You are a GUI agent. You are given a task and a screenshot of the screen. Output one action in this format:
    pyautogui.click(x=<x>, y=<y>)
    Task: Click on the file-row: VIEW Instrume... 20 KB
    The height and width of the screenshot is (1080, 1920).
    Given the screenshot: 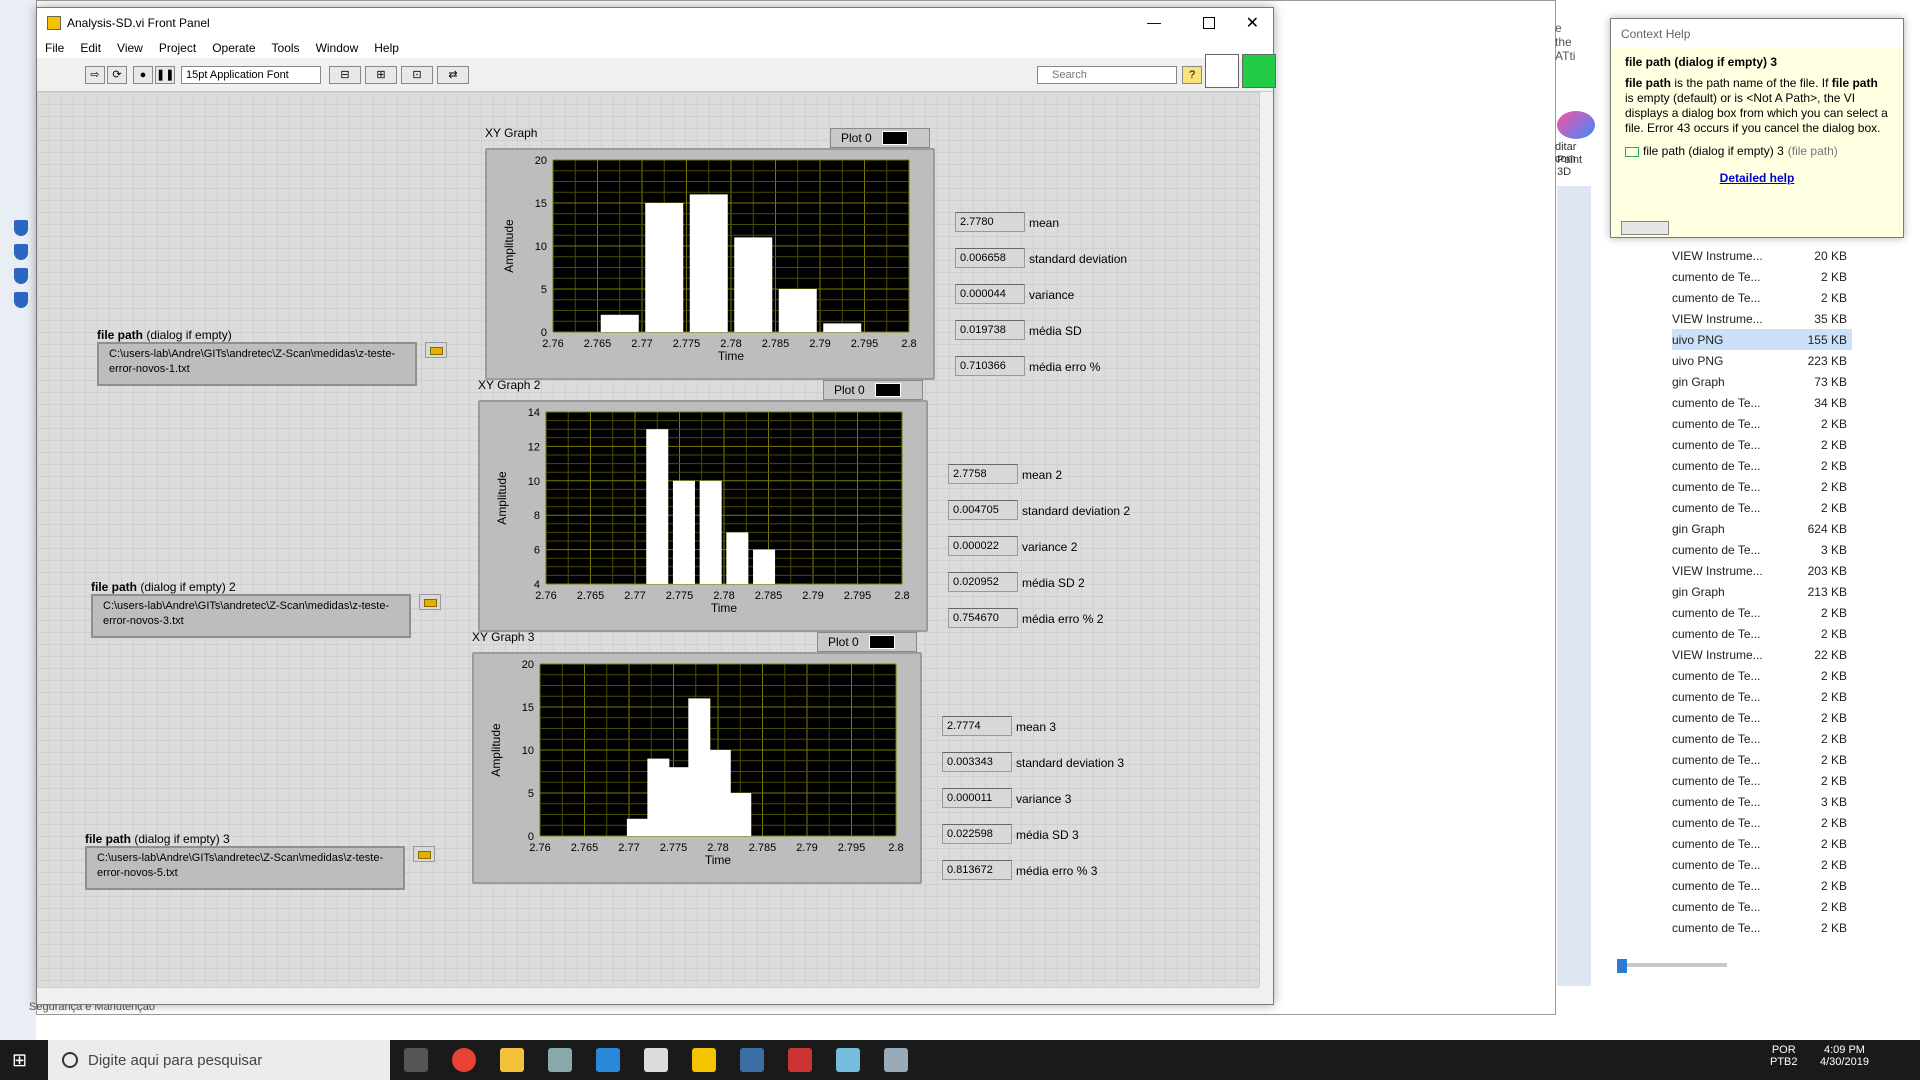 What is the action you would take?
    pyautogui.click(x=1762, y=255)
    